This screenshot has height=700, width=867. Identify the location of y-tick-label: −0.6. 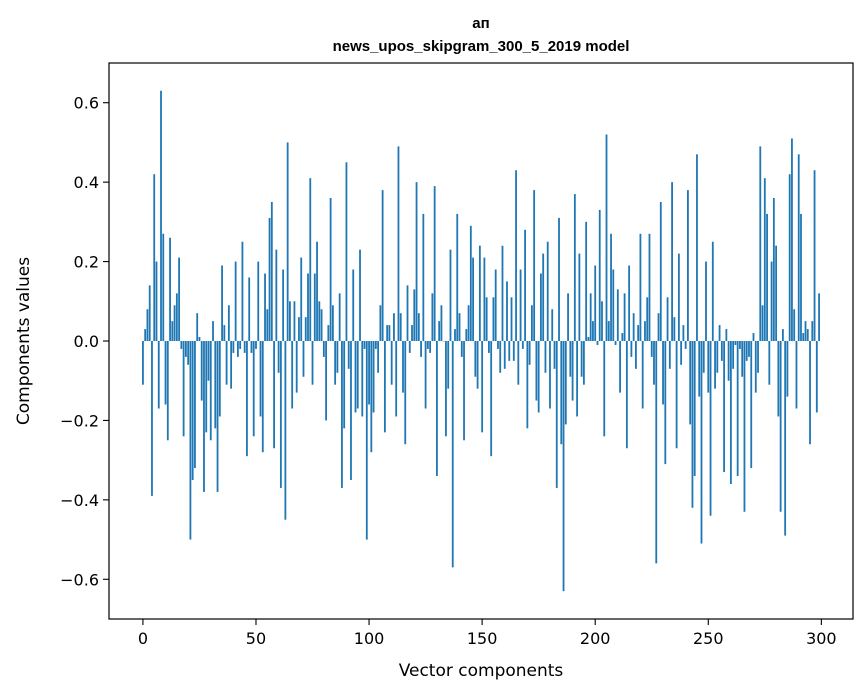
(79, 579).